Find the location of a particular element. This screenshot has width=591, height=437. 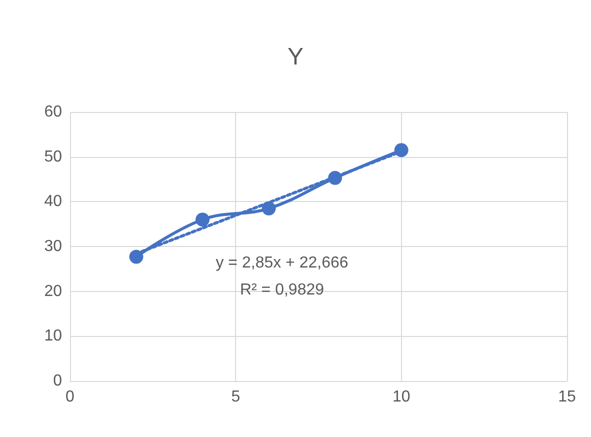

annotation: R² = 0,9829 is located at coordinates (282, 290).